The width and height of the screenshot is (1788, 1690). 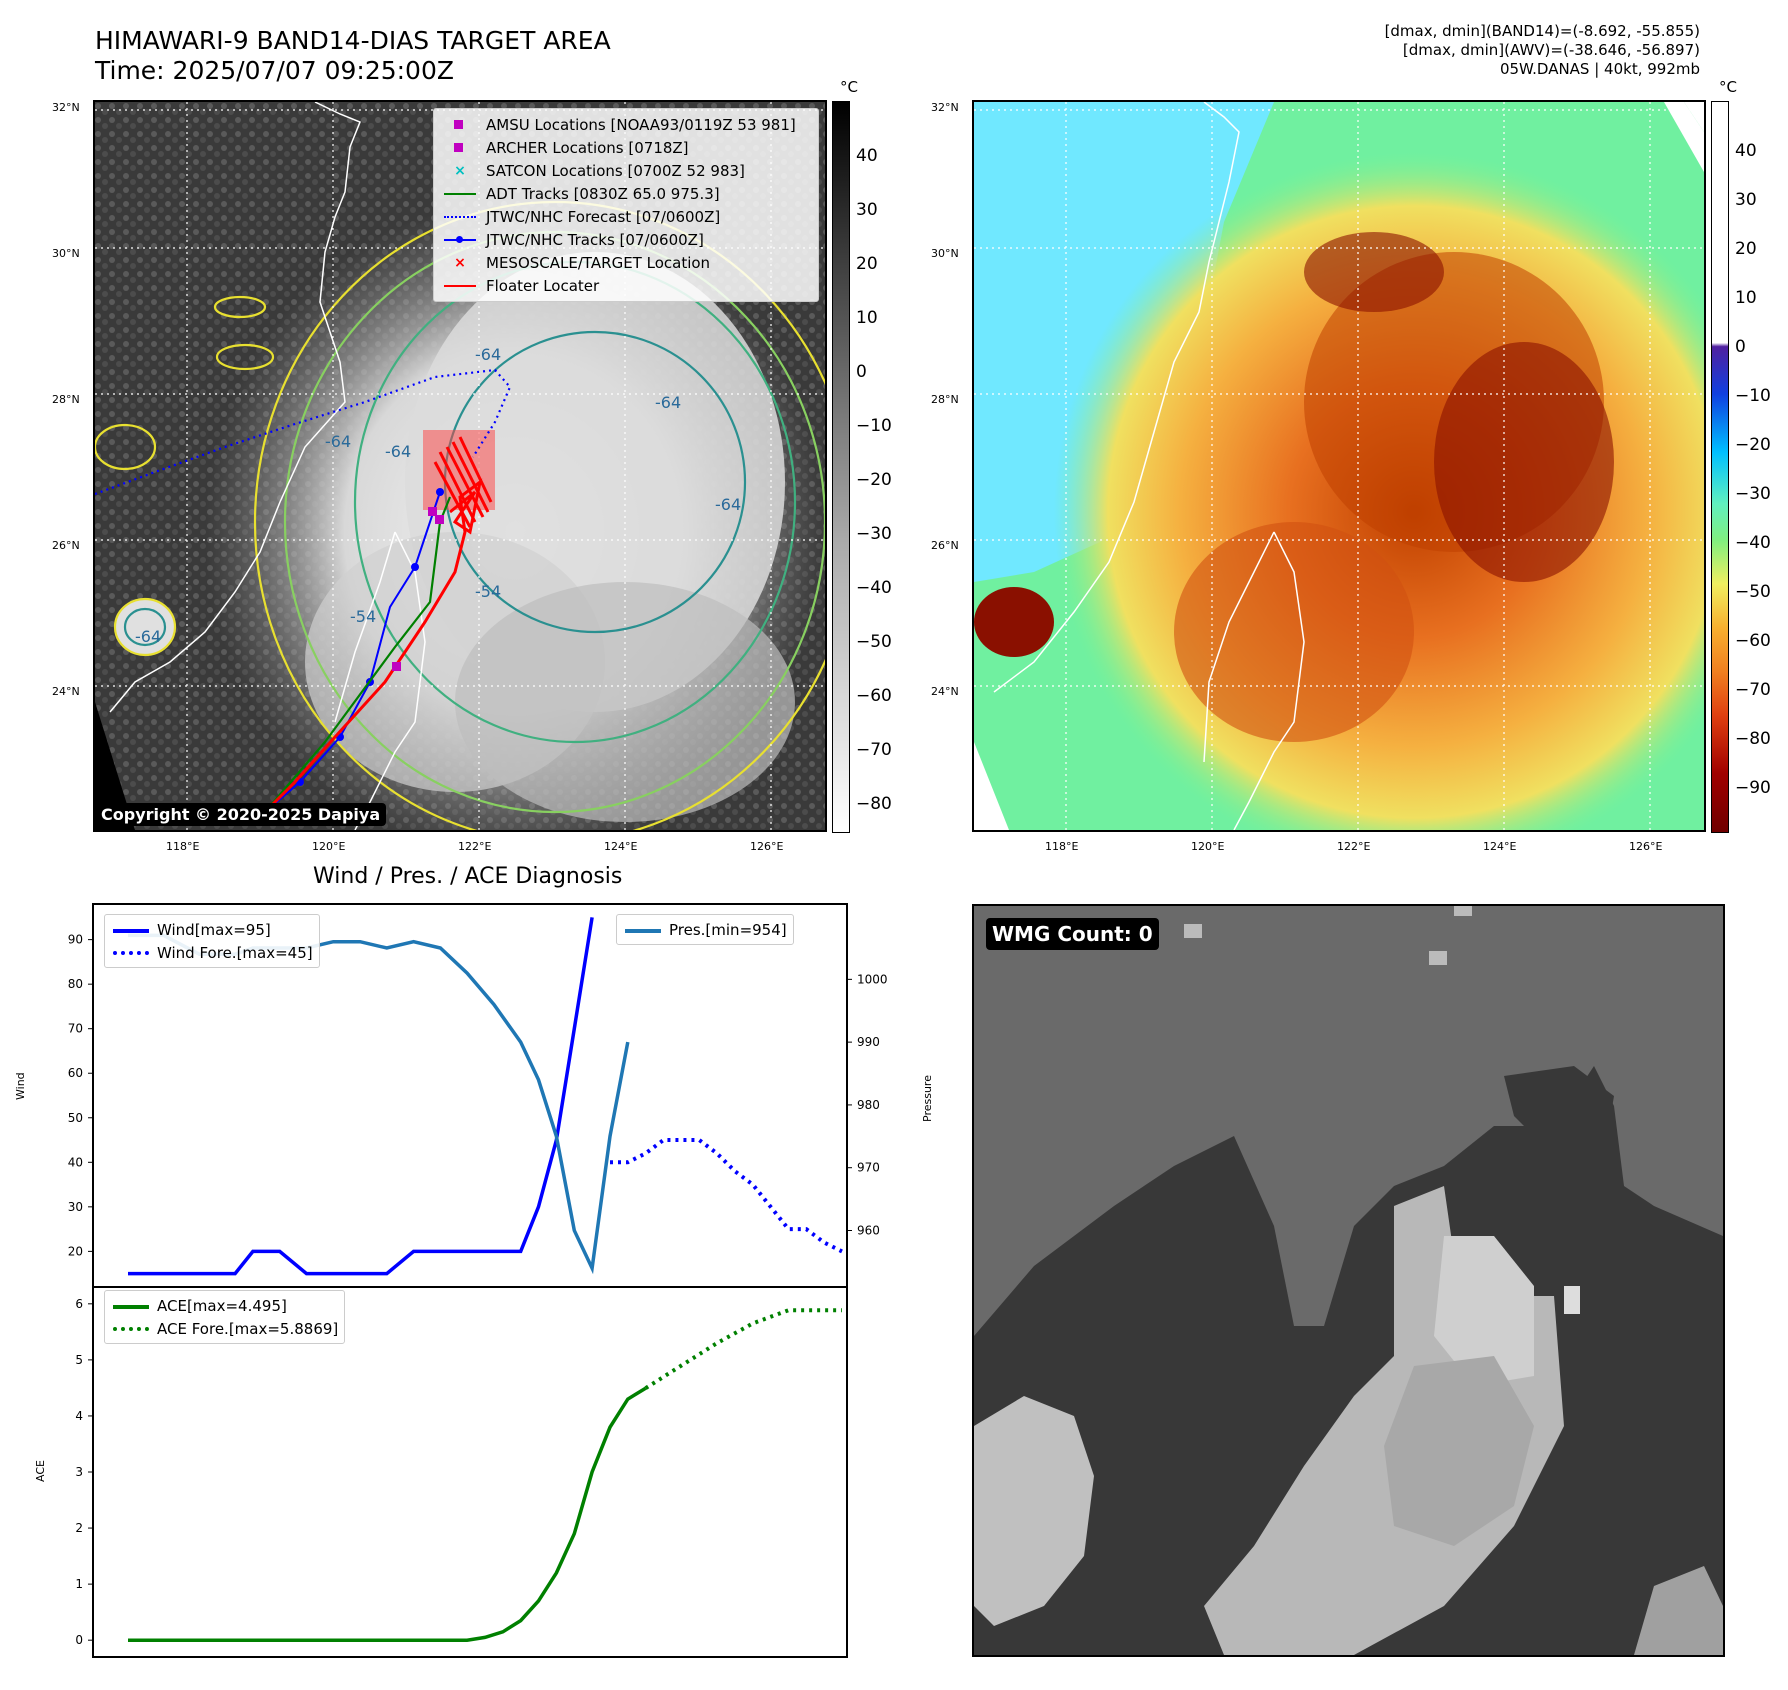 What do you see at coordinates (1753, 788) in the screenshot?
I see `colorbar-tick: −90` at bounding box center [1753, 788].